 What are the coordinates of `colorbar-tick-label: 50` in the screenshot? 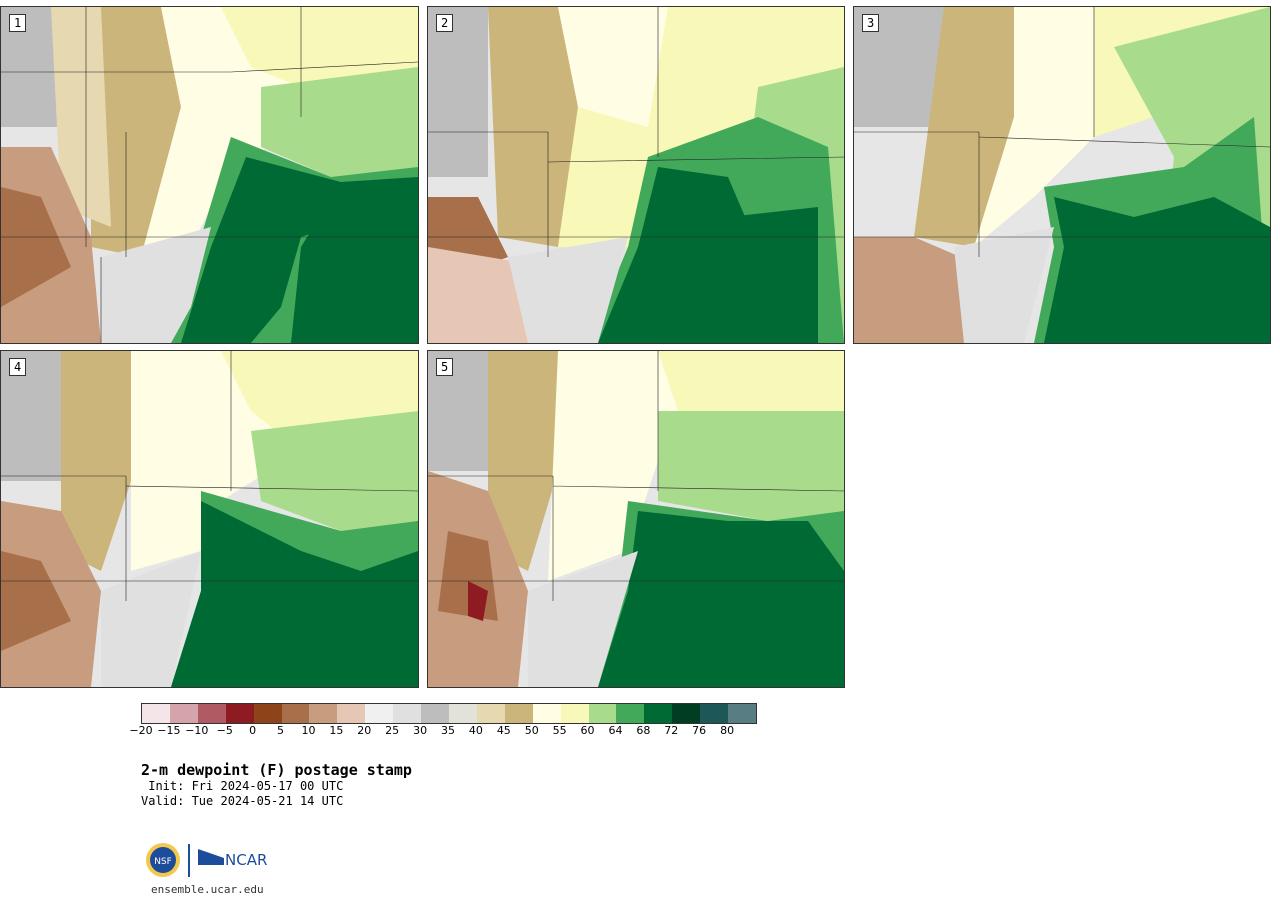 It's located at (531, 730).